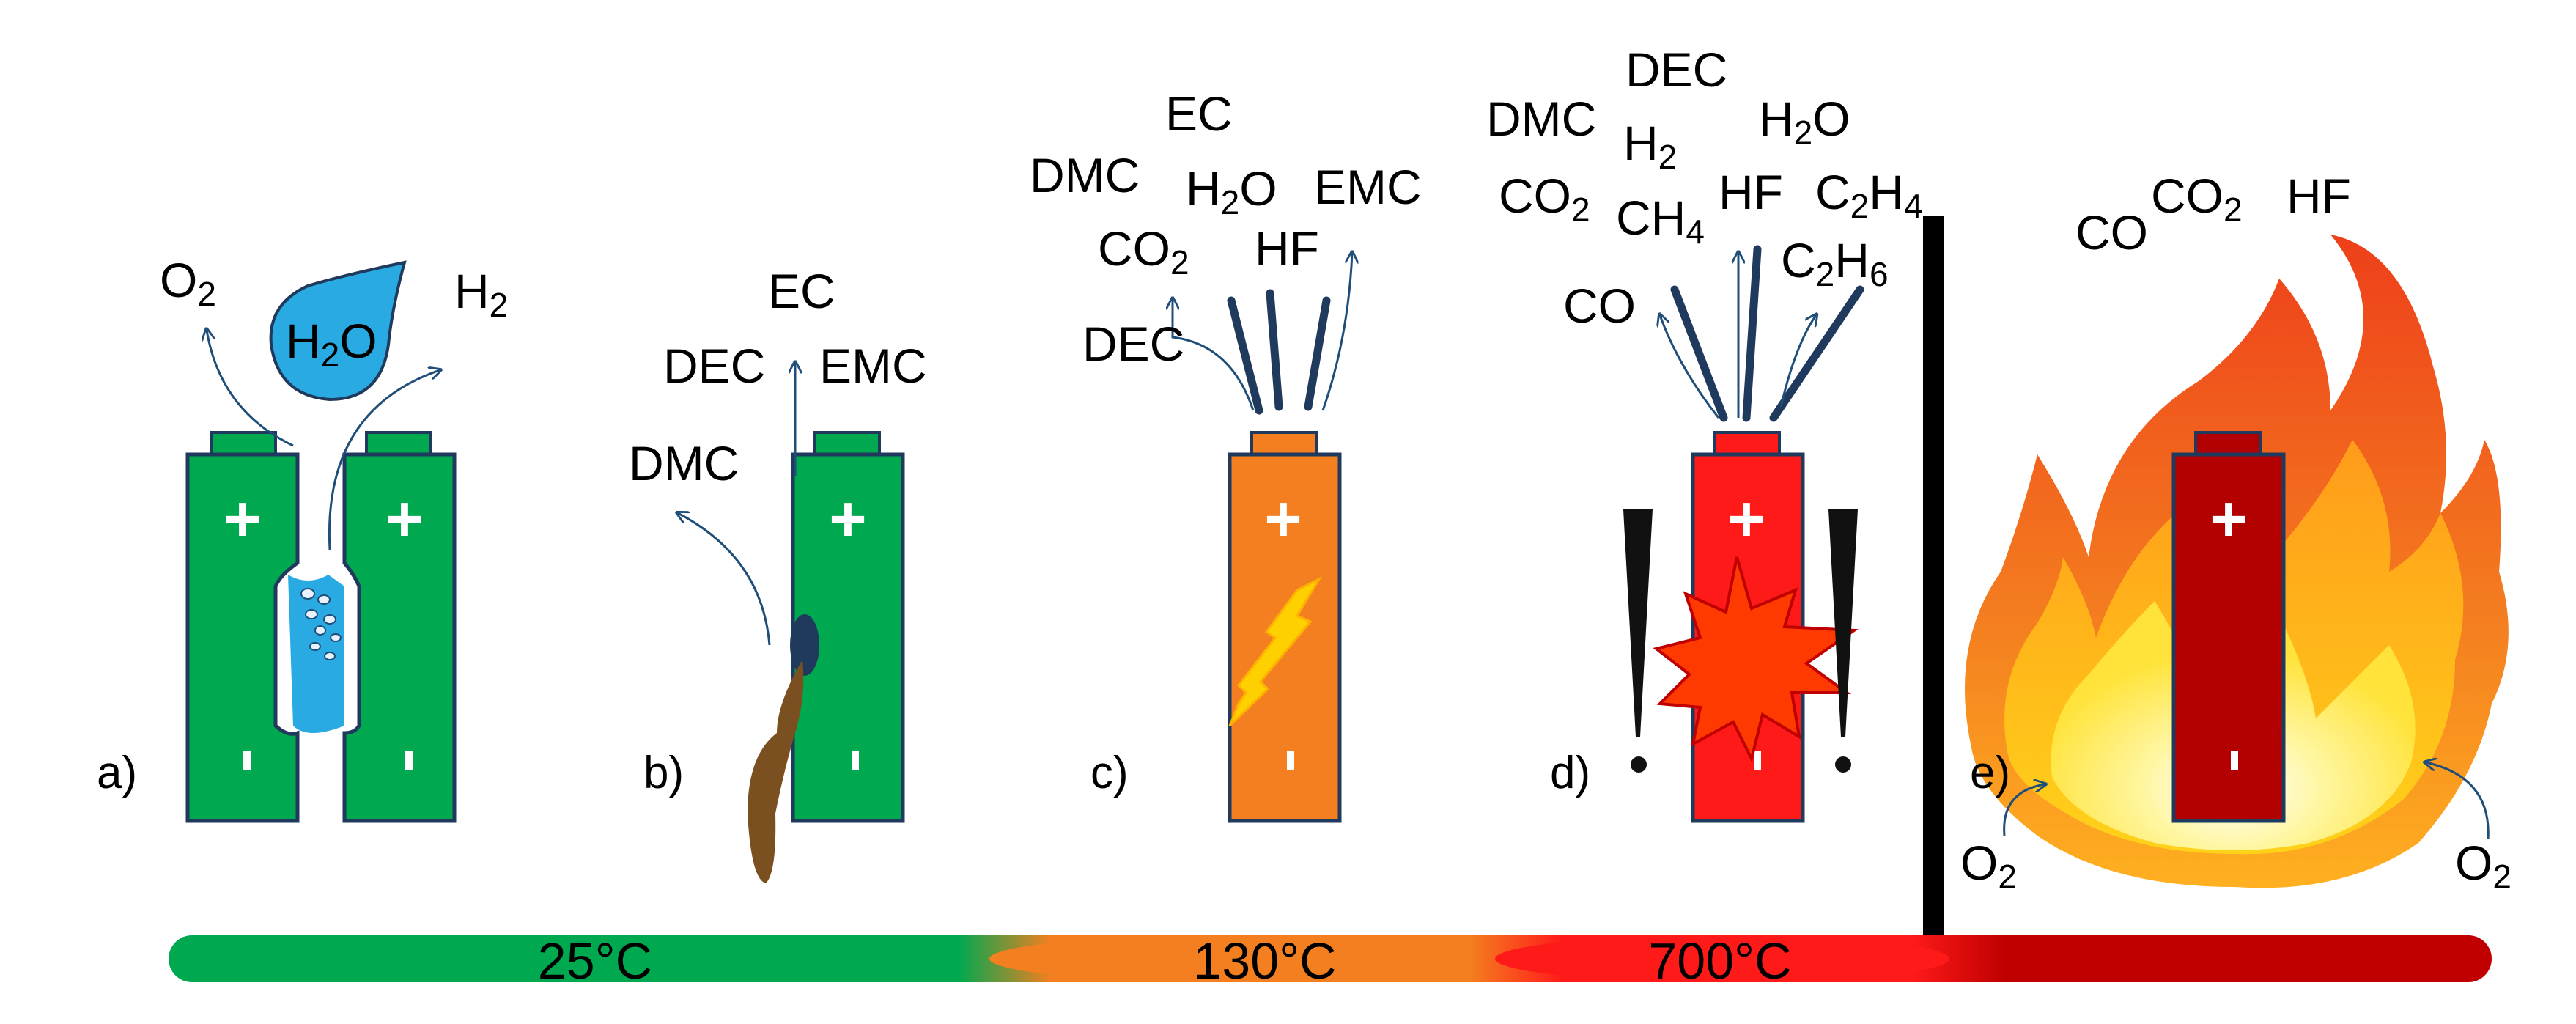  Describe the element at coordinates (1719, 961) in the screenshot. I see `temperature-label-700: 700°C` at that location.